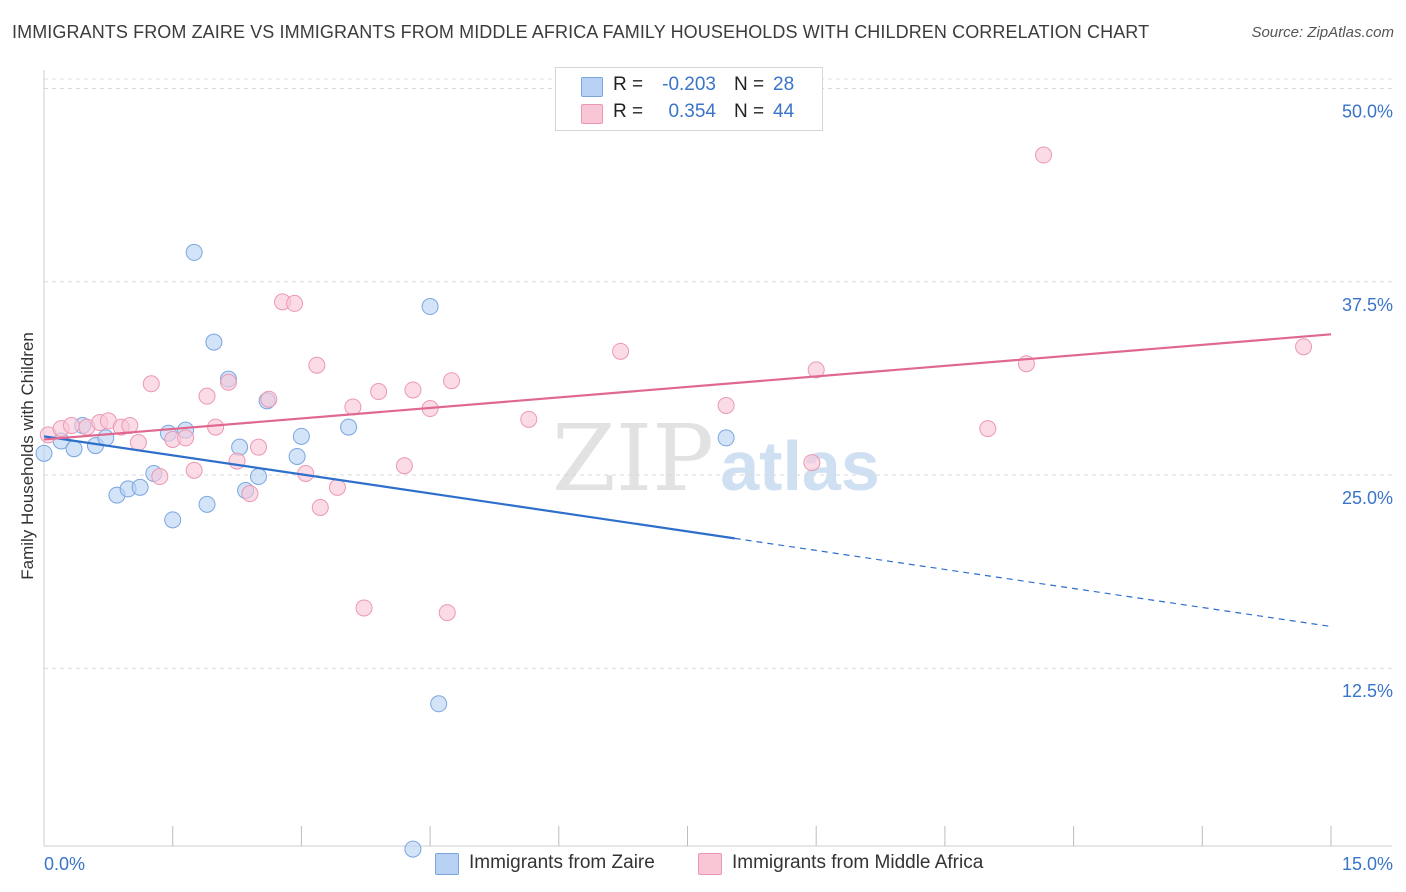  What do you see at coordinates (689, 99) in the screenshot?
I see `correlation-legend: R = -0.203 N = 28 R = 0.354 N = 44` at bounding box center [689, 99].